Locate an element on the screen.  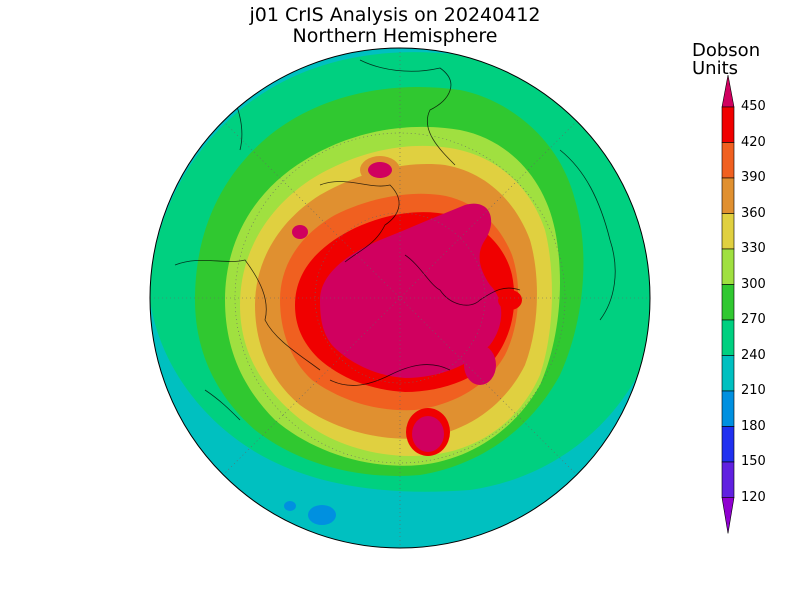
map-title: j01 CrIS Analysis on 20240412 is located at coordinates (395, 15).